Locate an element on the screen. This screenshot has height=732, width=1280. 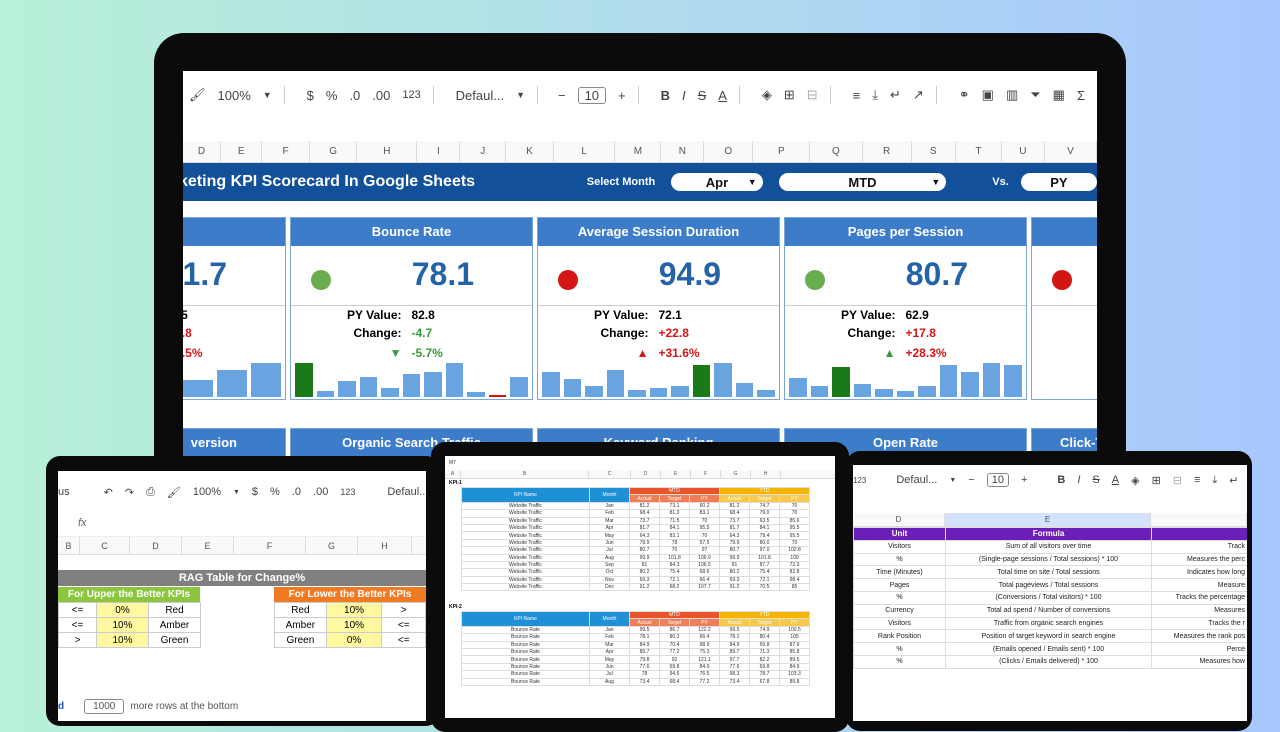
value-cell: 78 is located at coordinates (674, 543).